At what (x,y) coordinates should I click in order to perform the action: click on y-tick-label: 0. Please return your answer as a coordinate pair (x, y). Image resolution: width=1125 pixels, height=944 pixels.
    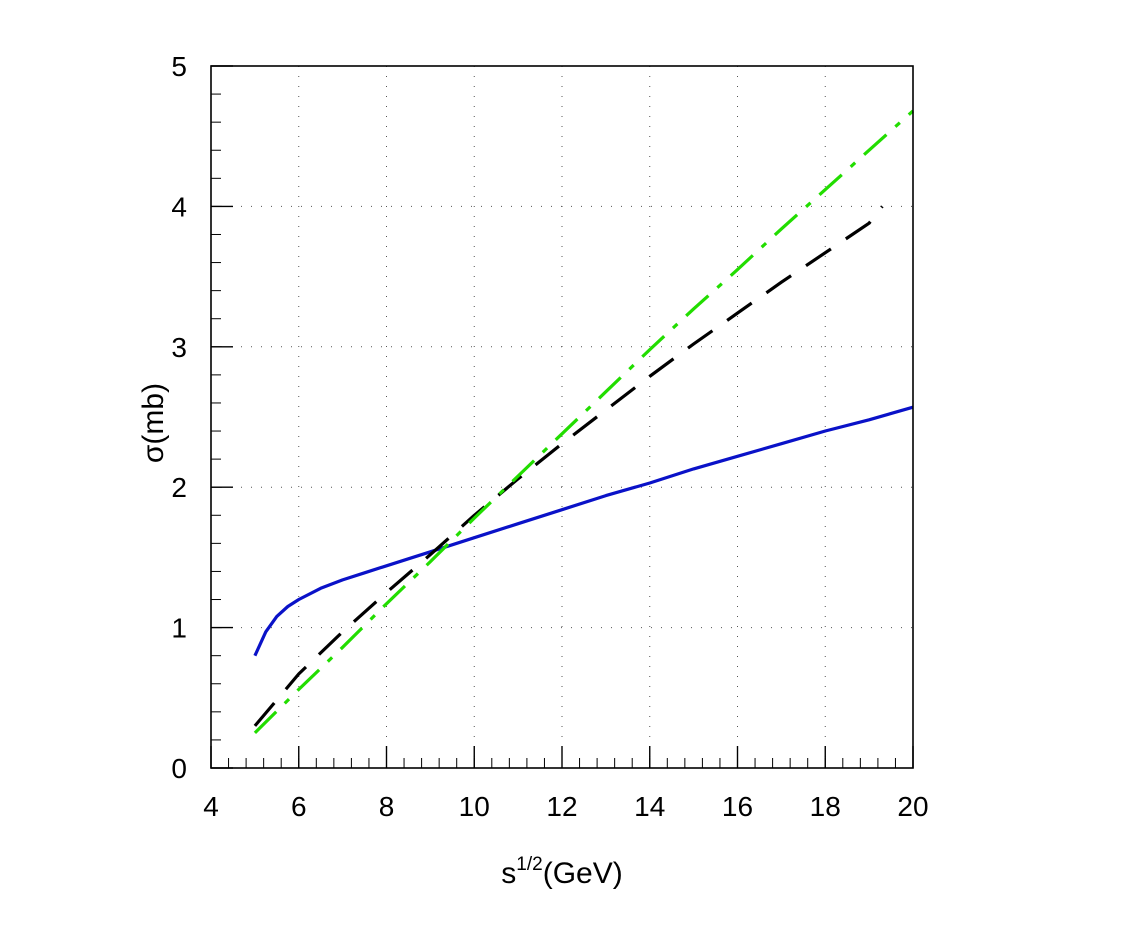
    Looking at the image, I should click on (179, 768).